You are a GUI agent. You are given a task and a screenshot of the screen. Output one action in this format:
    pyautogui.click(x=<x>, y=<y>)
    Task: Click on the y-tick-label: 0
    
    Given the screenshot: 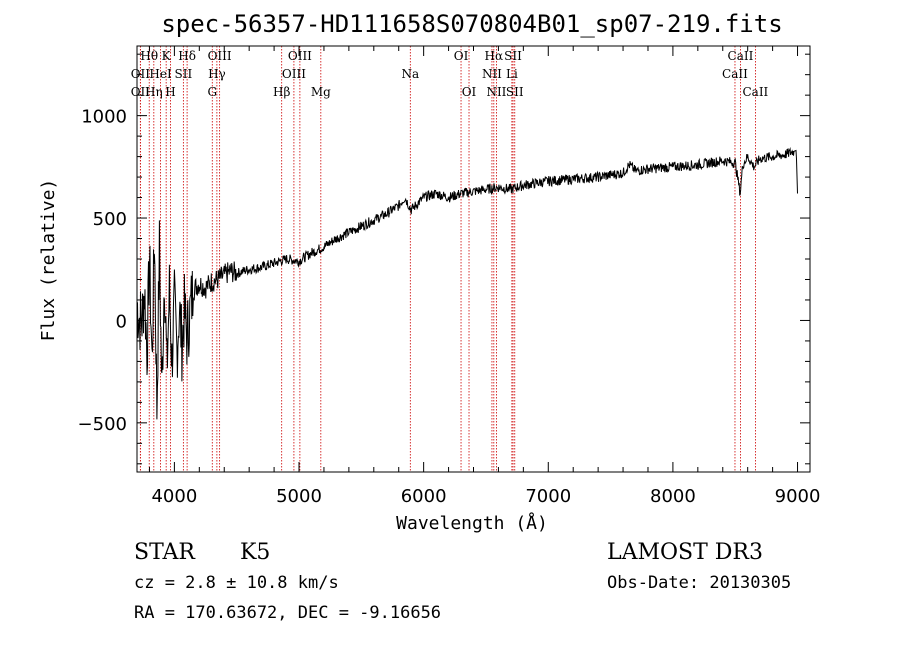 What is the action you would take?
    pyautogui.click(x=121, y=321)
    